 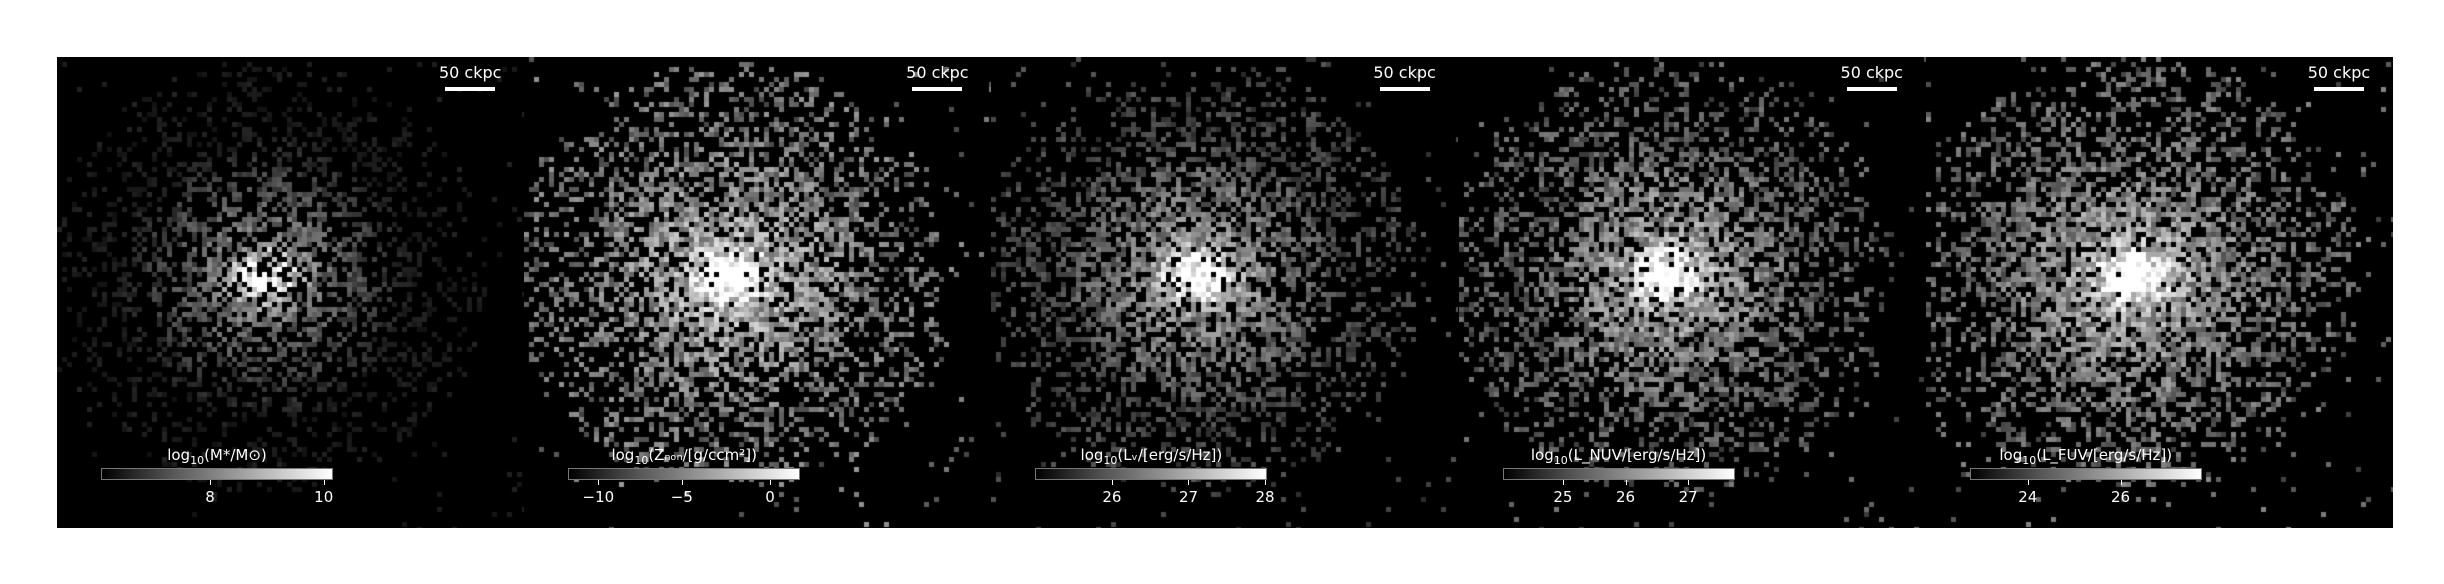 What do you see at coordinates (324, 497) in the screenshot?
I see `colorbar-tick-label: 10` at bounding box center [324, 497].